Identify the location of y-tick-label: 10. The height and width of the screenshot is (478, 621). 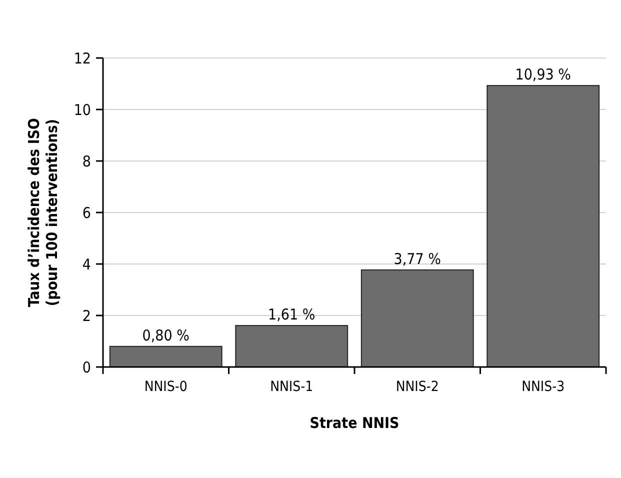
(82, 109).